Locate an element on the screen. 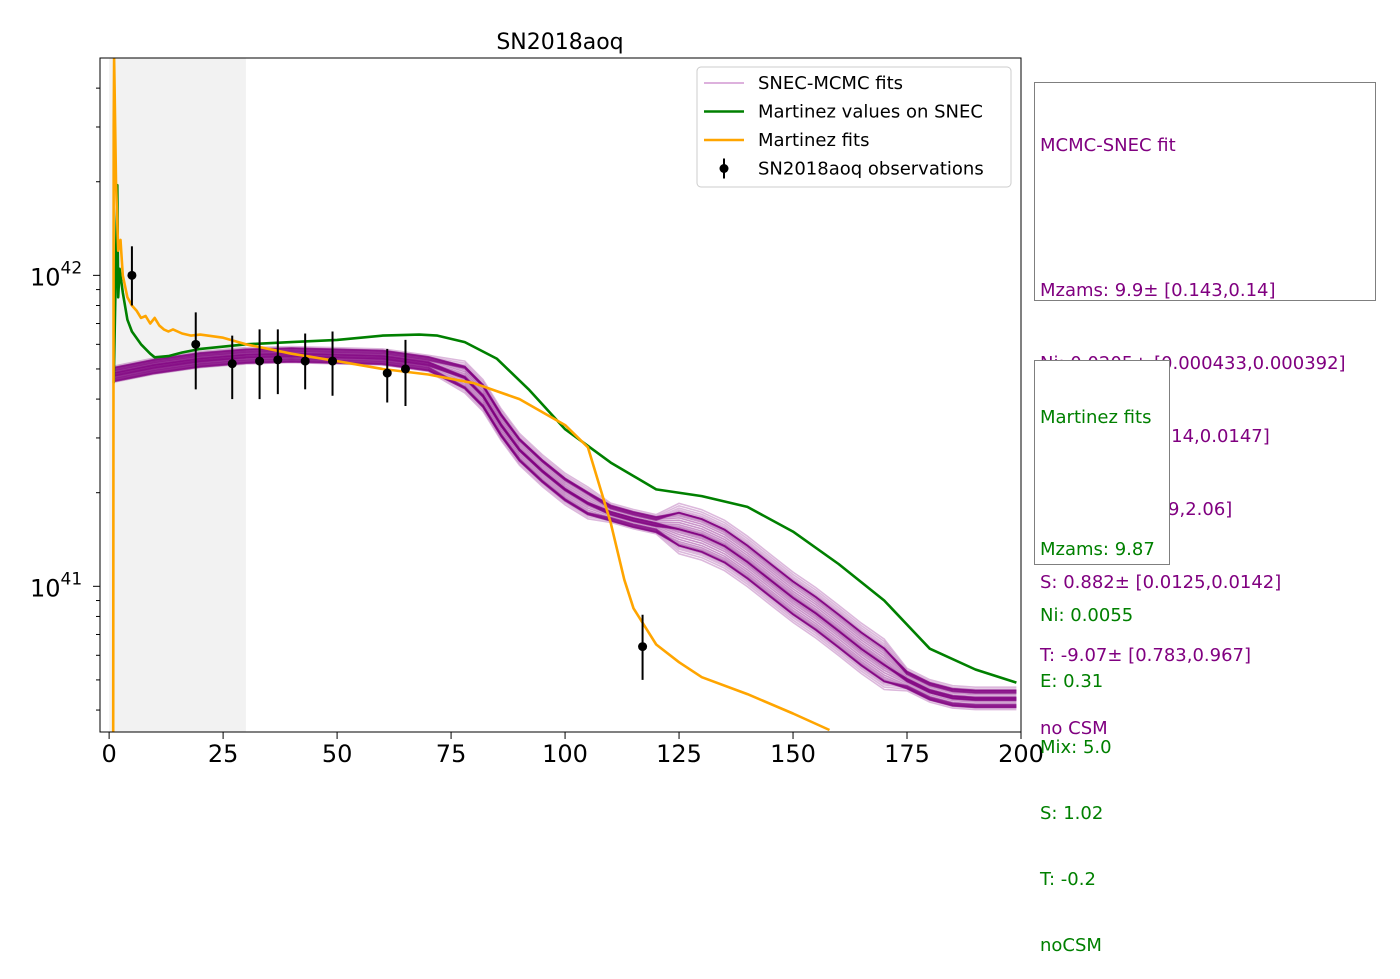 The width and height of the screenshot is (1400, 979). mcmc-info-line is located at coordinates (1205, 218).